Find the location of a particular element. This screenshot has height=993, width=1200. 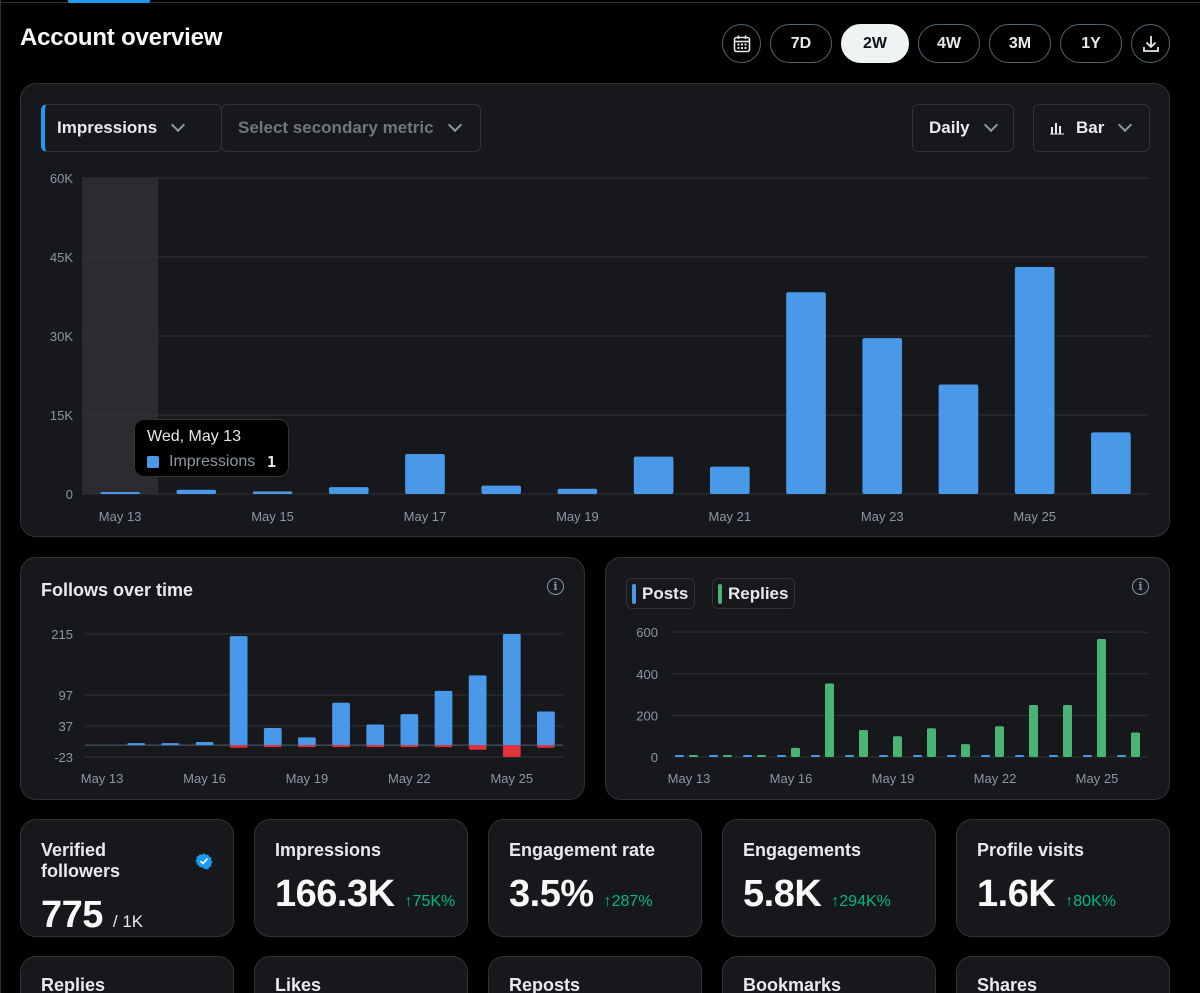

stat-value-row: 166.3K ↑75K% is located at coordinates (365, 894).